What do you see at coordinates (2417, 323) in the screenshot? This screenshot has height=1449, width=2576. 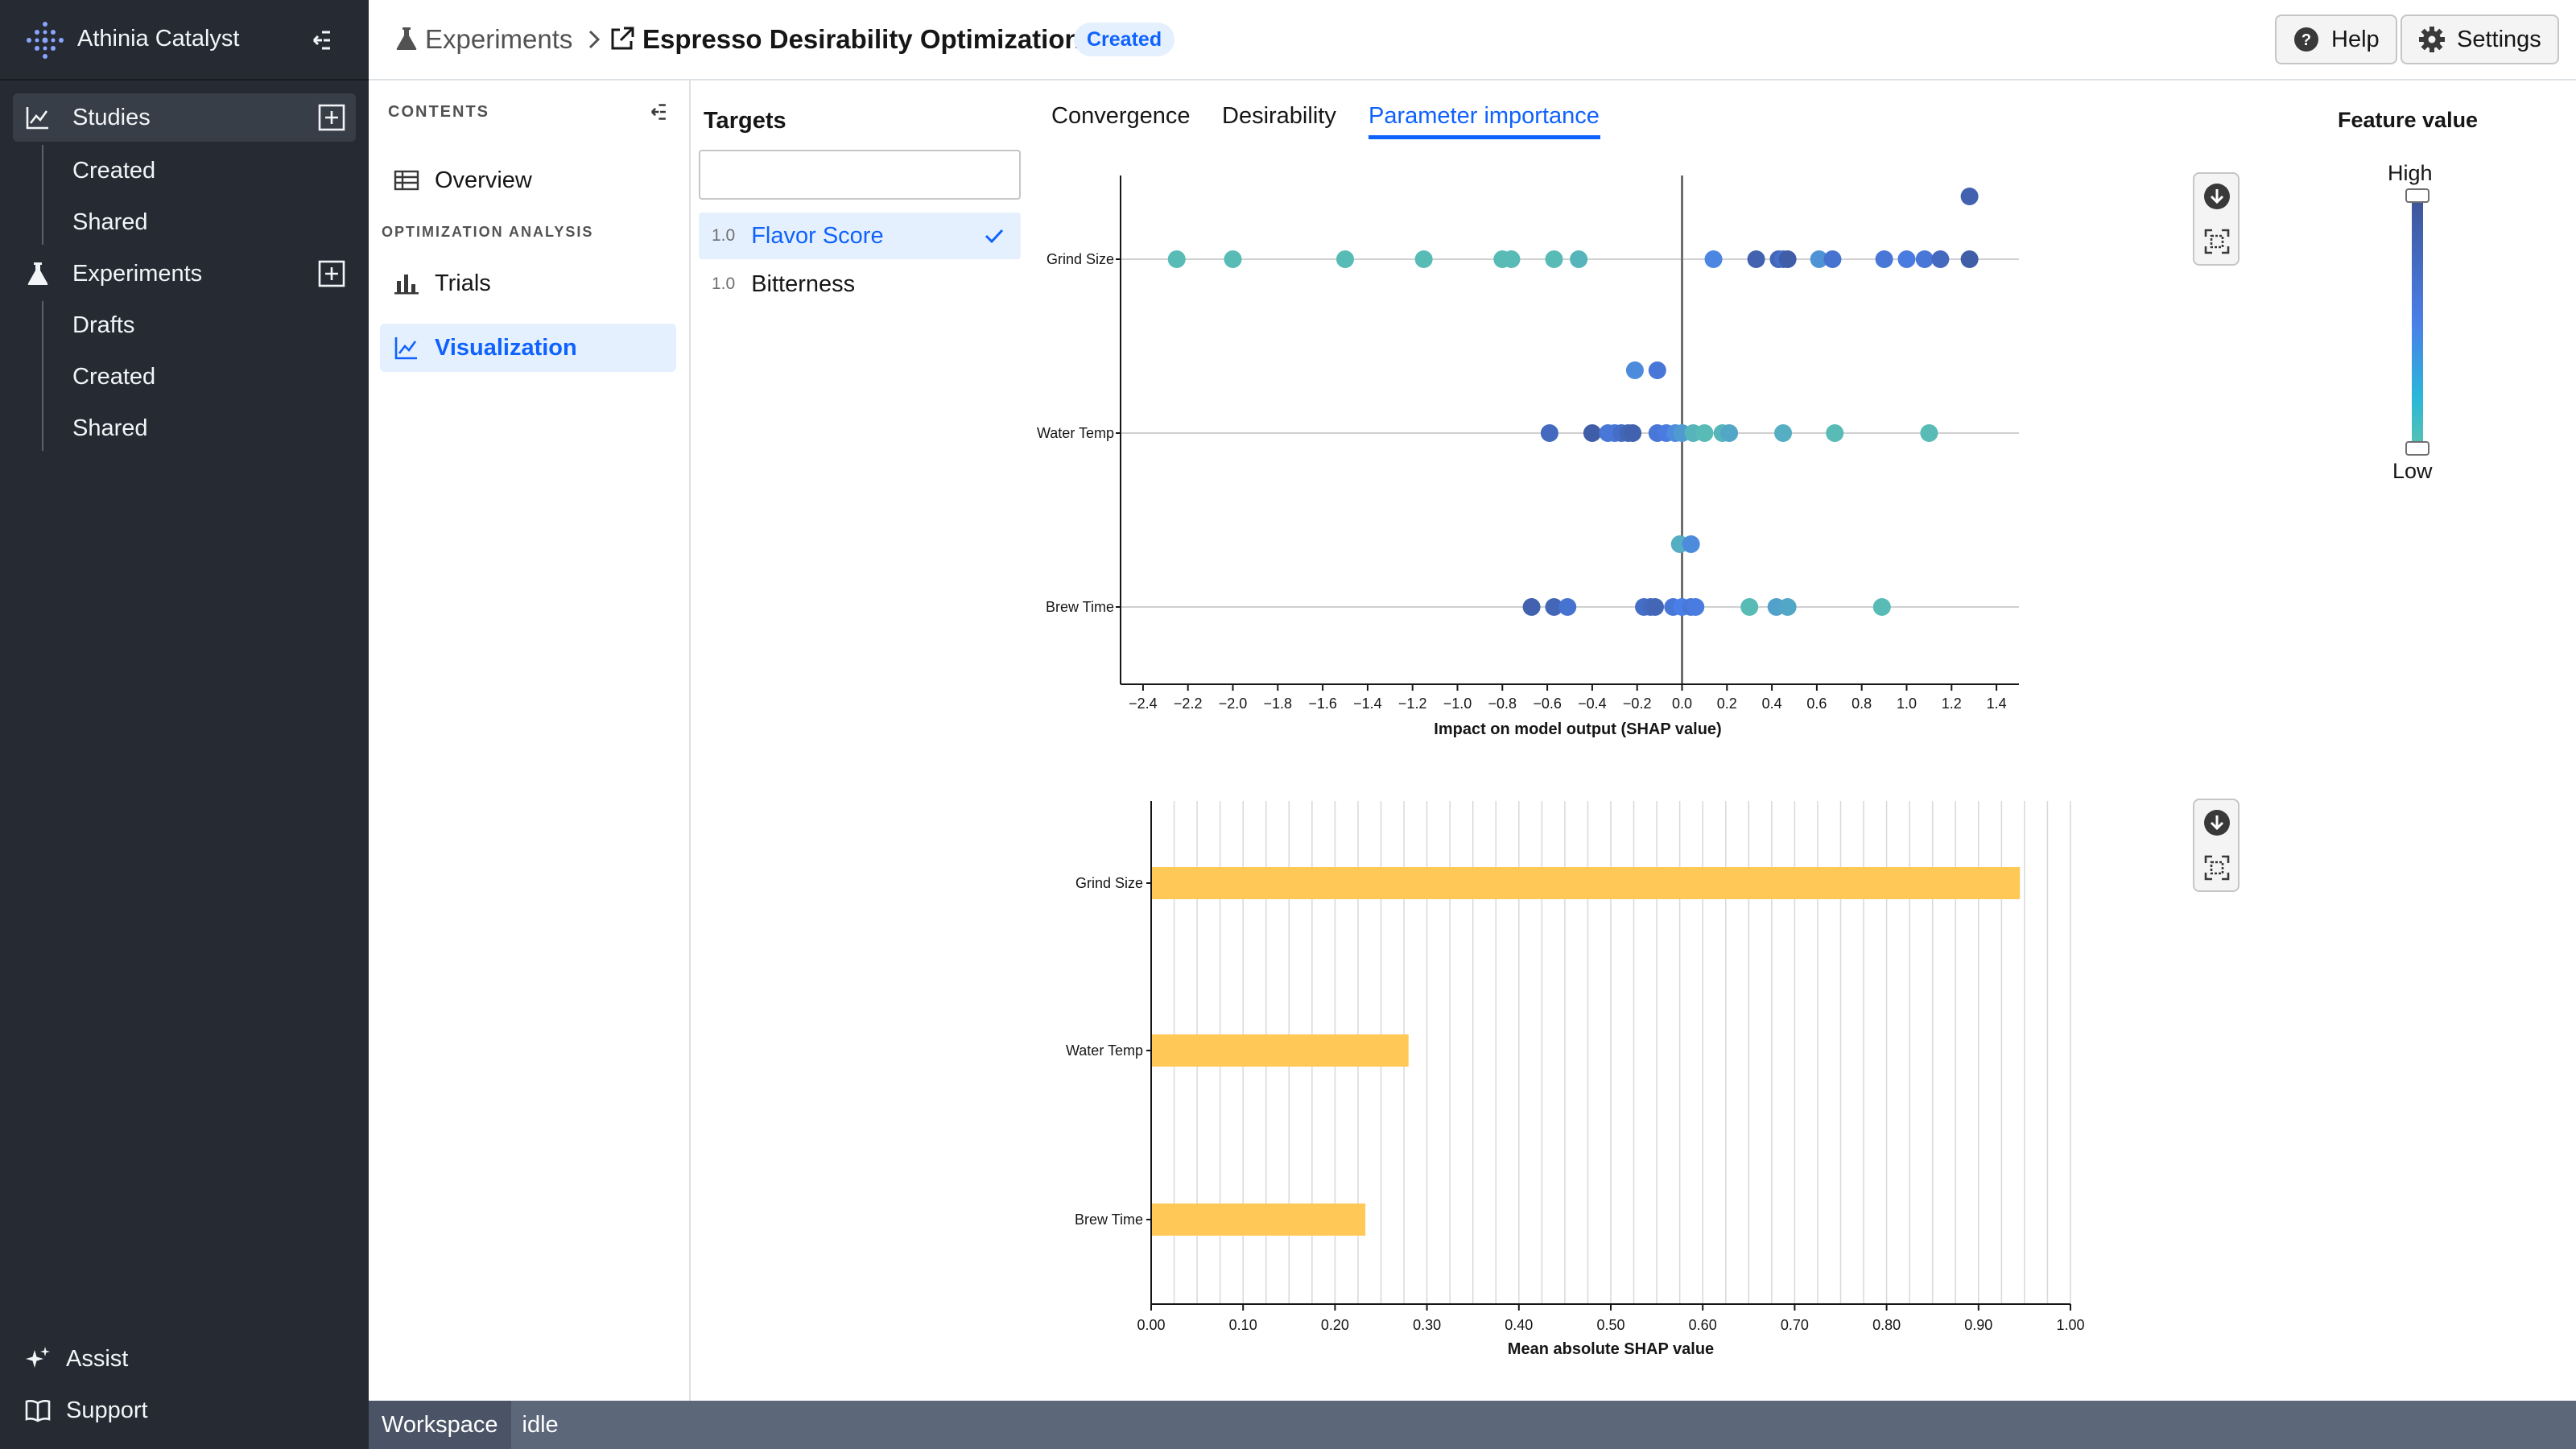 I see `legend-color-scale` at bounding box center [2417, 323].